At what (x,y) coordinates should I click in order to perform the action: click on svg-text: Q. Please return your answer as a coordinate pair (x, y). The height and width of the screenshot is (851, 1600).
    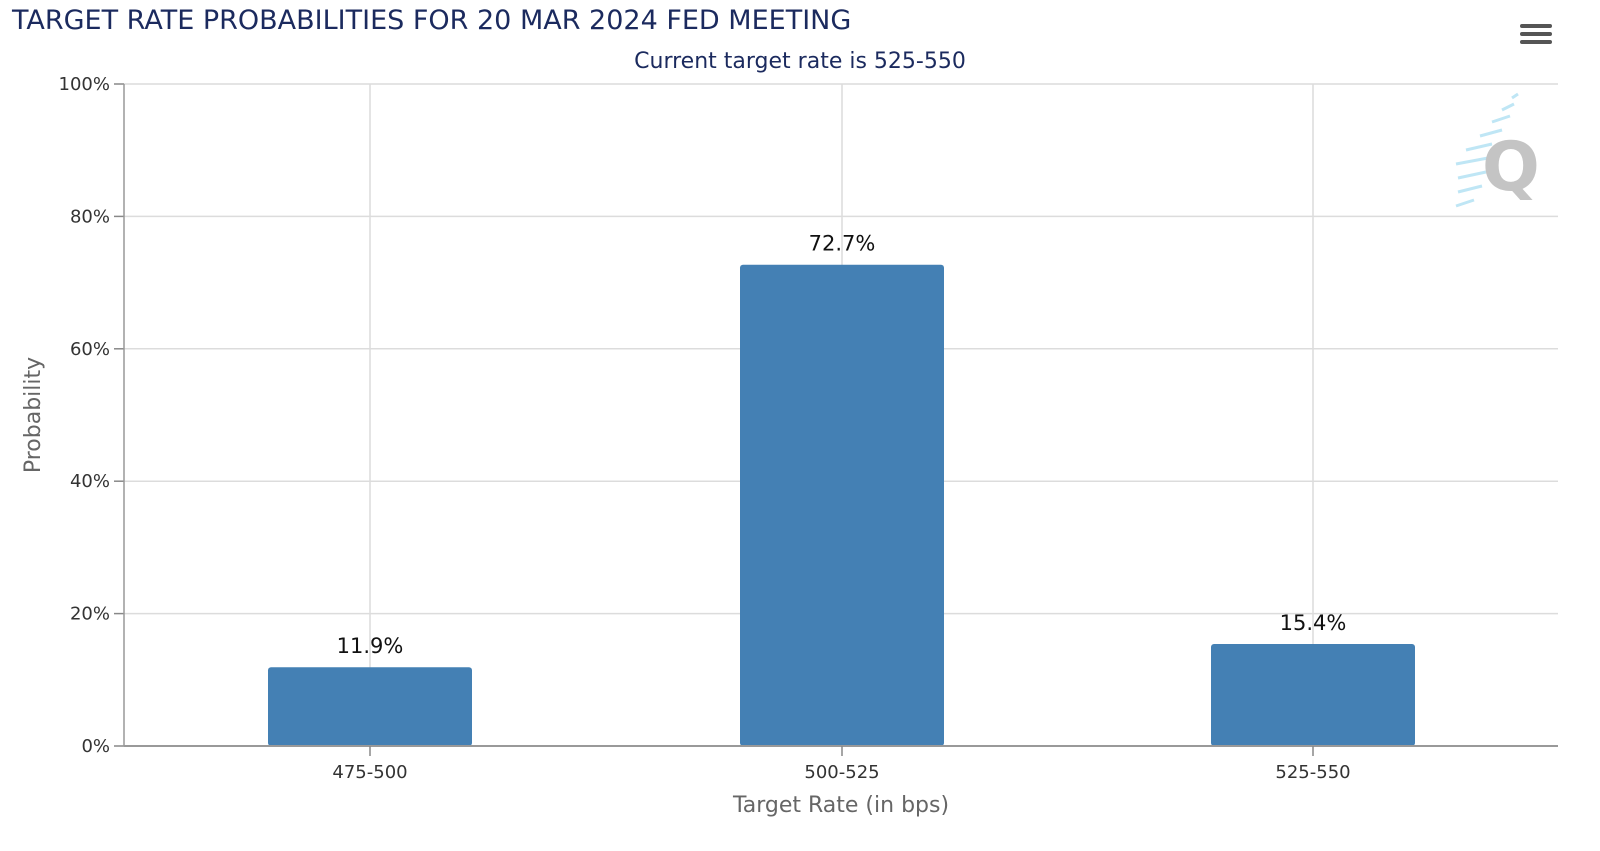
    Looking at the image, I should click on (1511, 167).